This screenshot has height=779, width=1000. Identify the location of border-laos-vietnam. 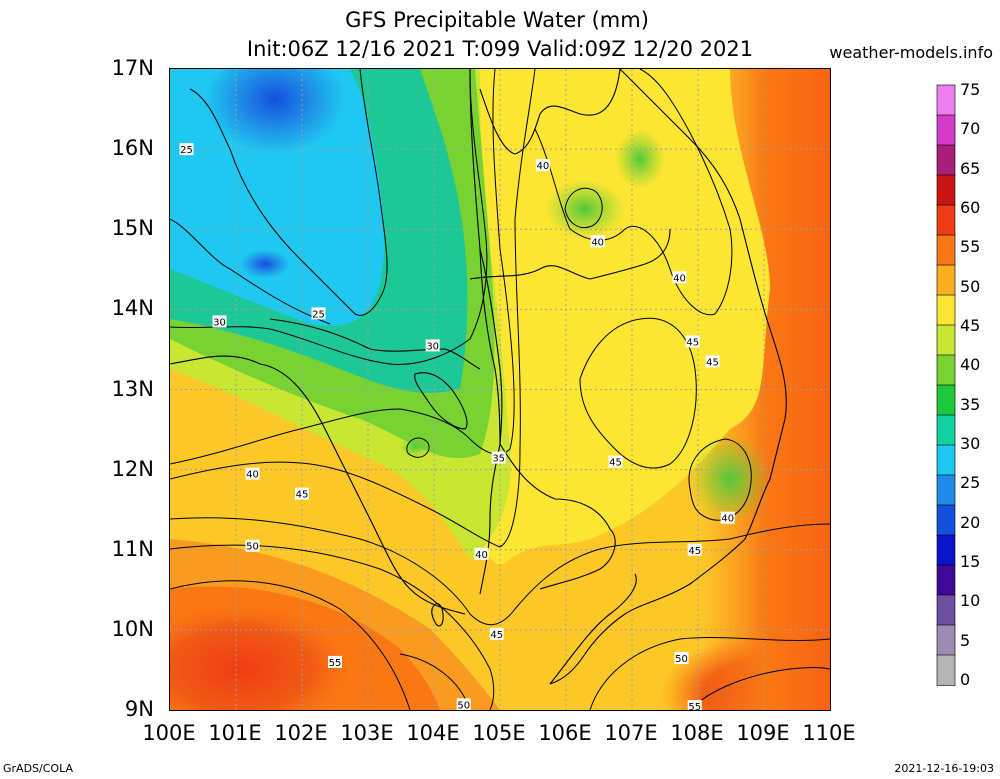
(550, 112).